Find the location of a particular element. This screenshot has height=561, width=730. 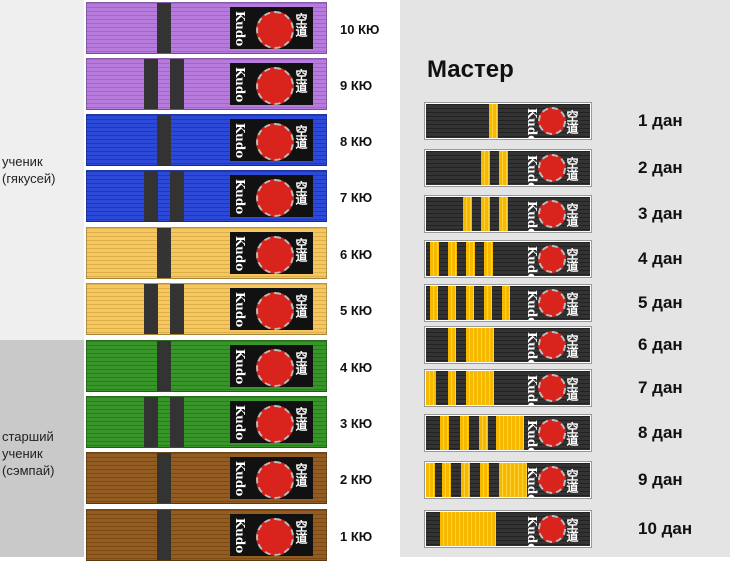

dan-label: 9 дан is located at coordinates (660, 479).